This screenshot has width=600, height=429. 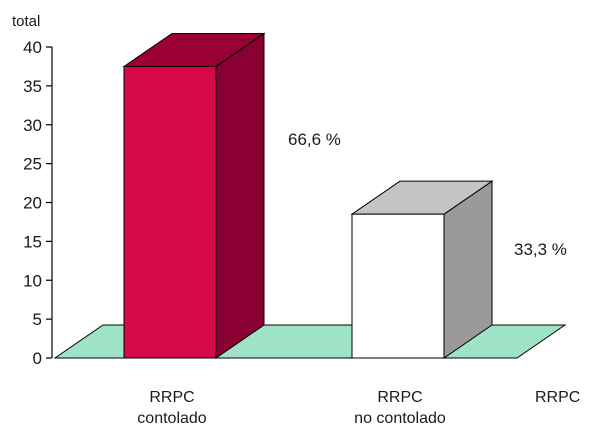 What do you see at coordinates (32, 86) in the screenshot?
I see `y-tick-label: 35` at bounding box center [32, 86].